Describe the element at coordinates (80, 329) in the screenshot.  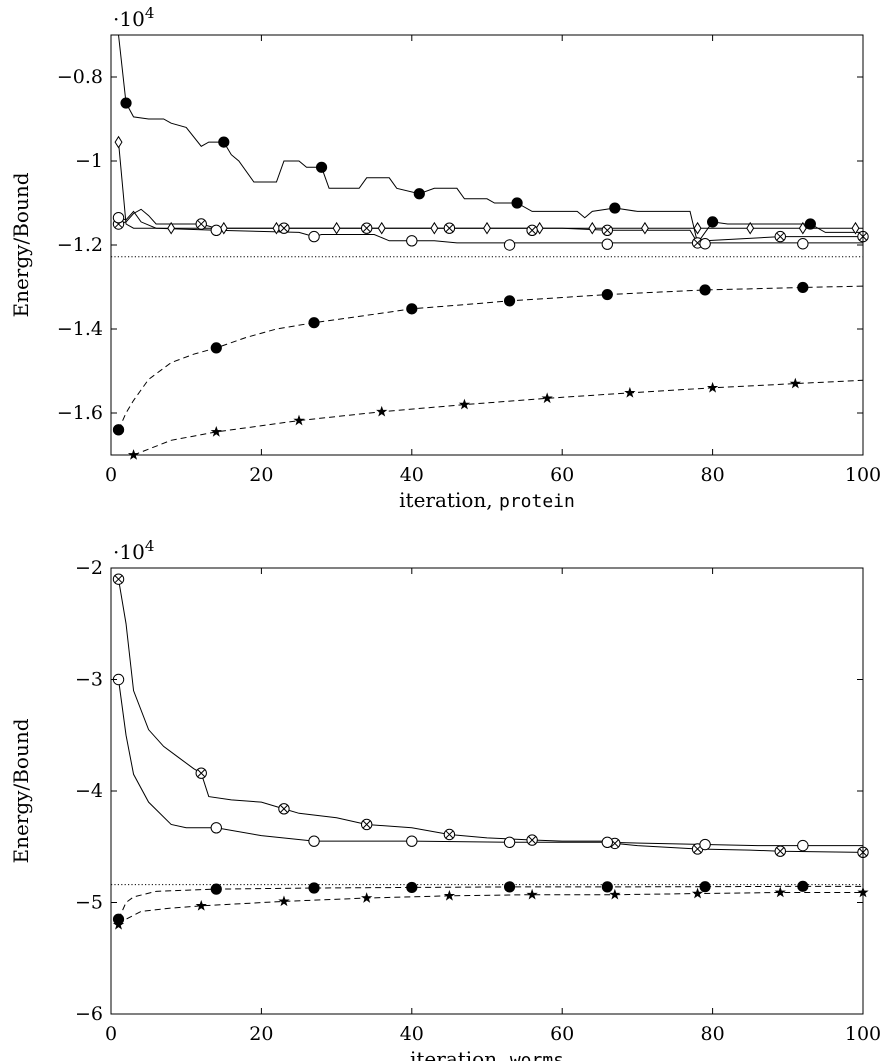
I see `y-tick-label: −1.4` at that location.